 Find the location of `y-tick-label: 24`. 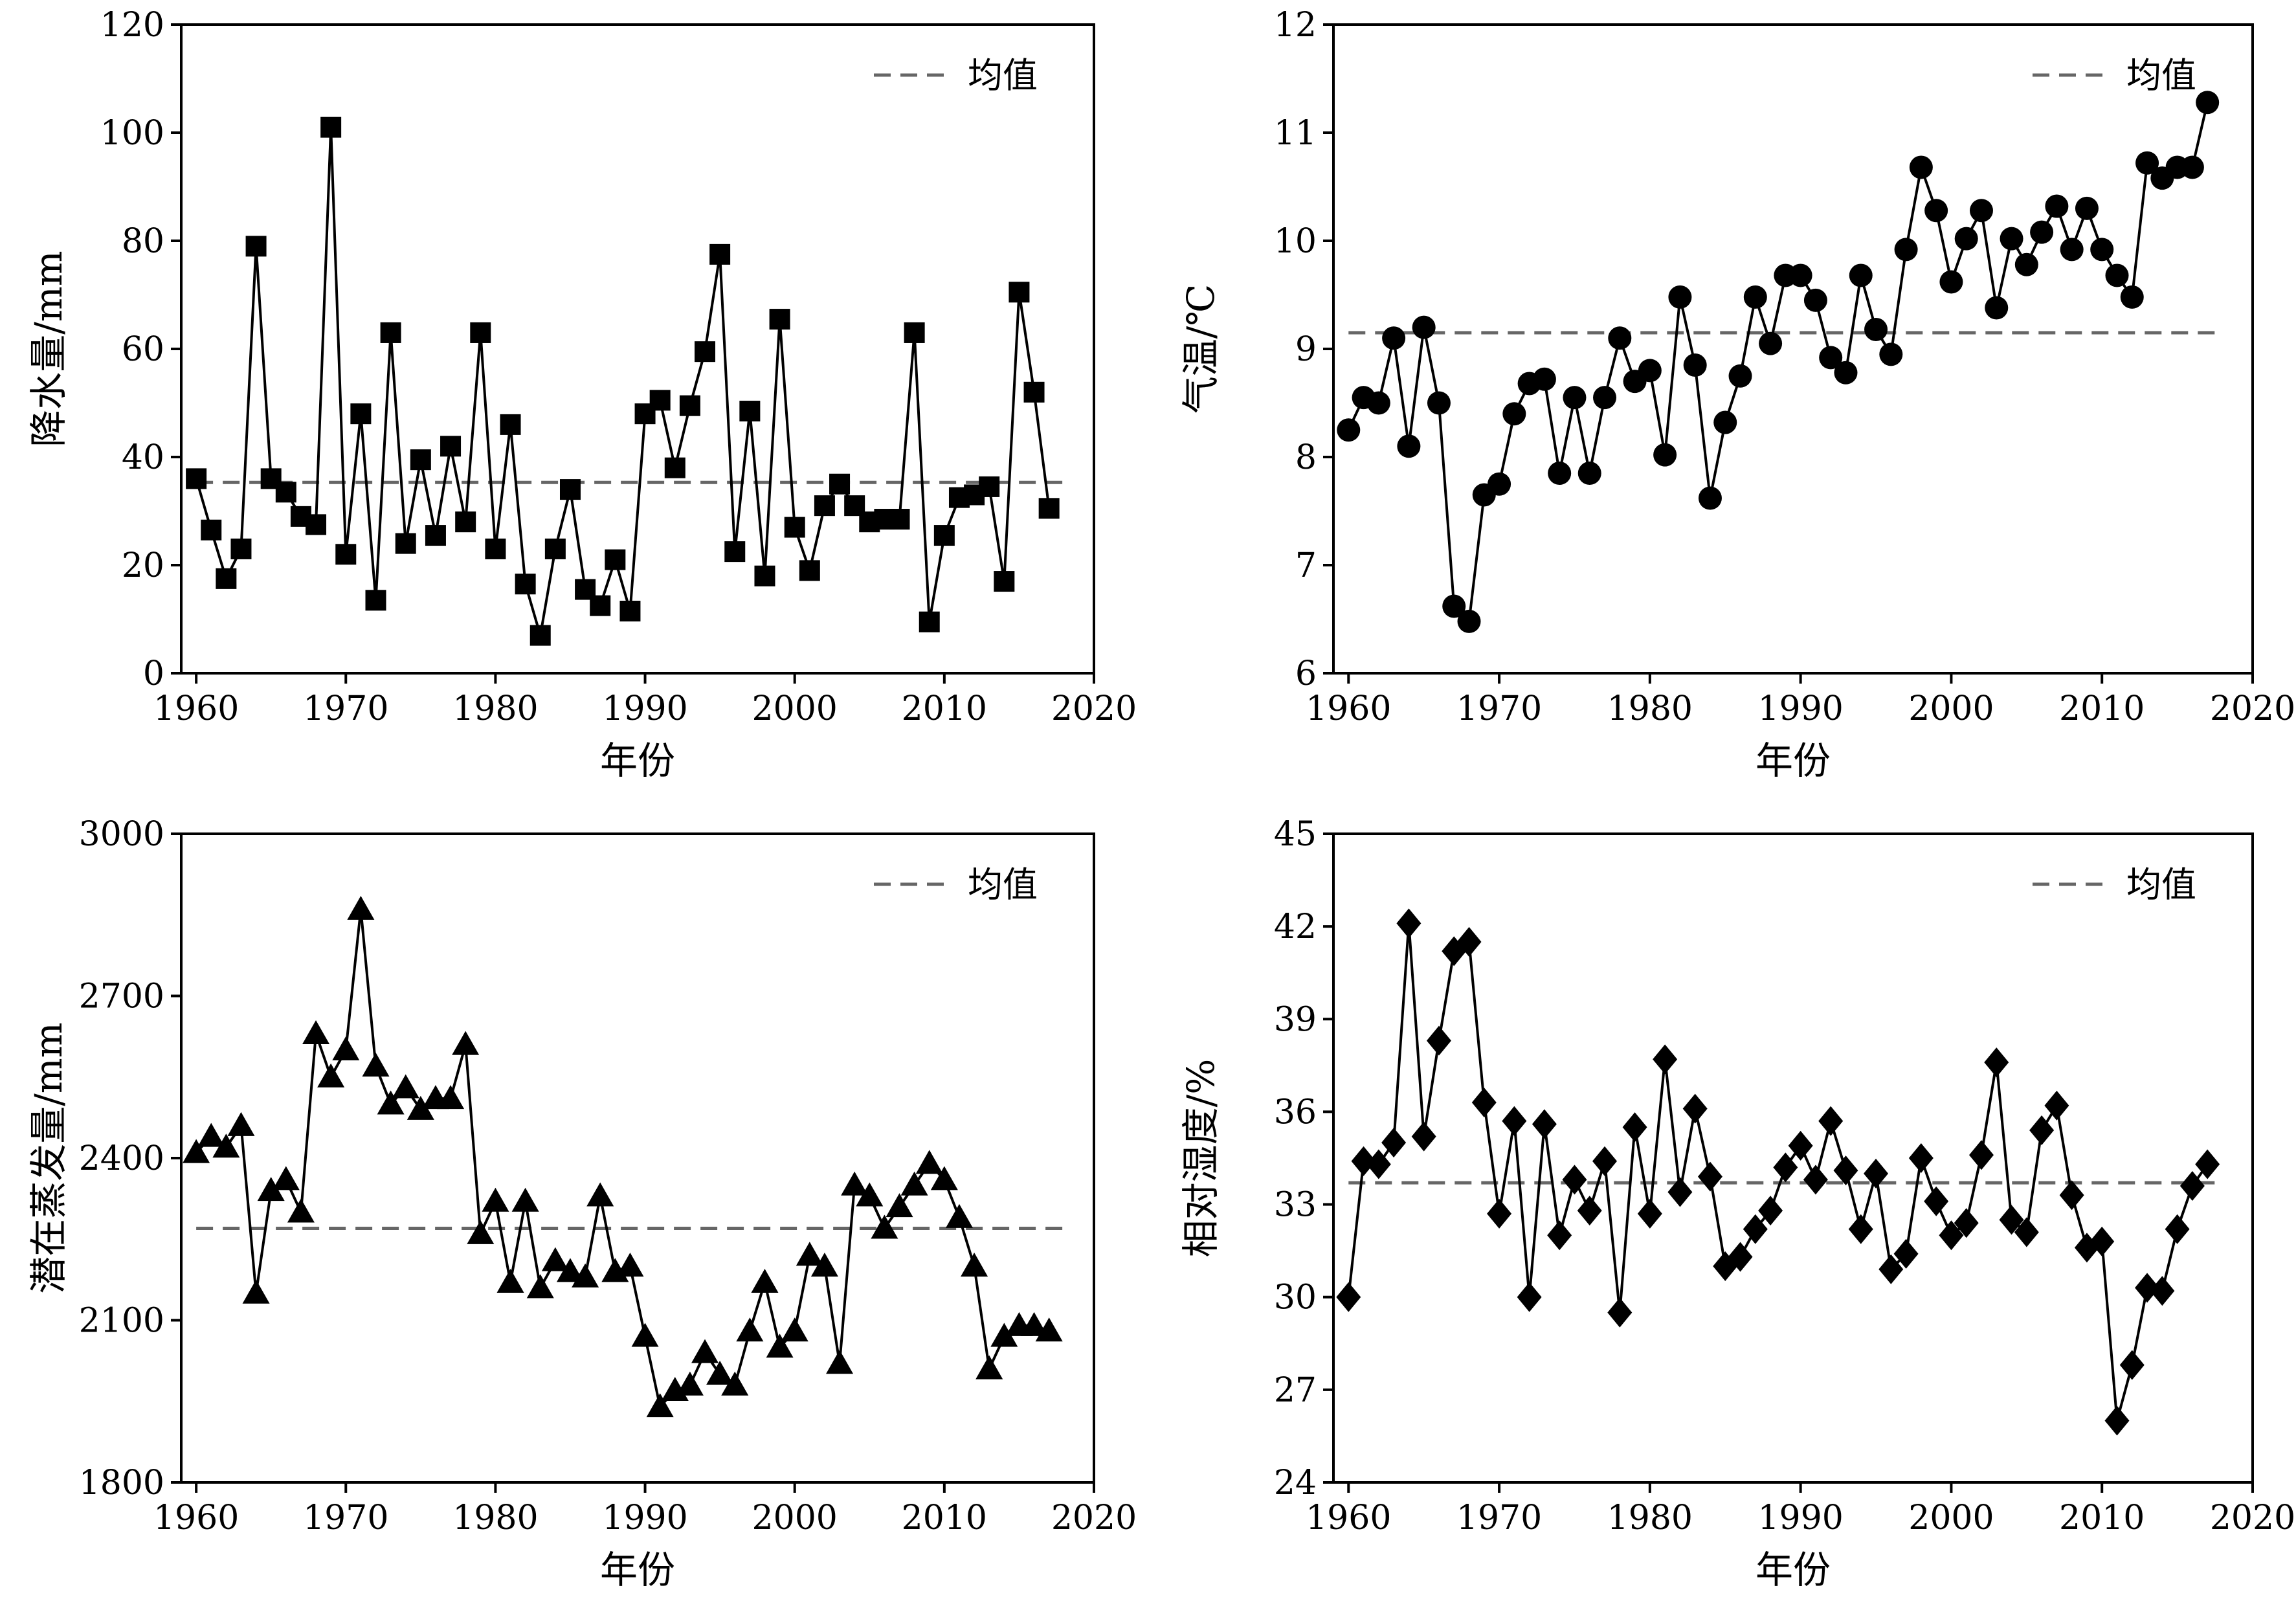

y-tick-label: 24 is located at coordinates (1295, 1483).